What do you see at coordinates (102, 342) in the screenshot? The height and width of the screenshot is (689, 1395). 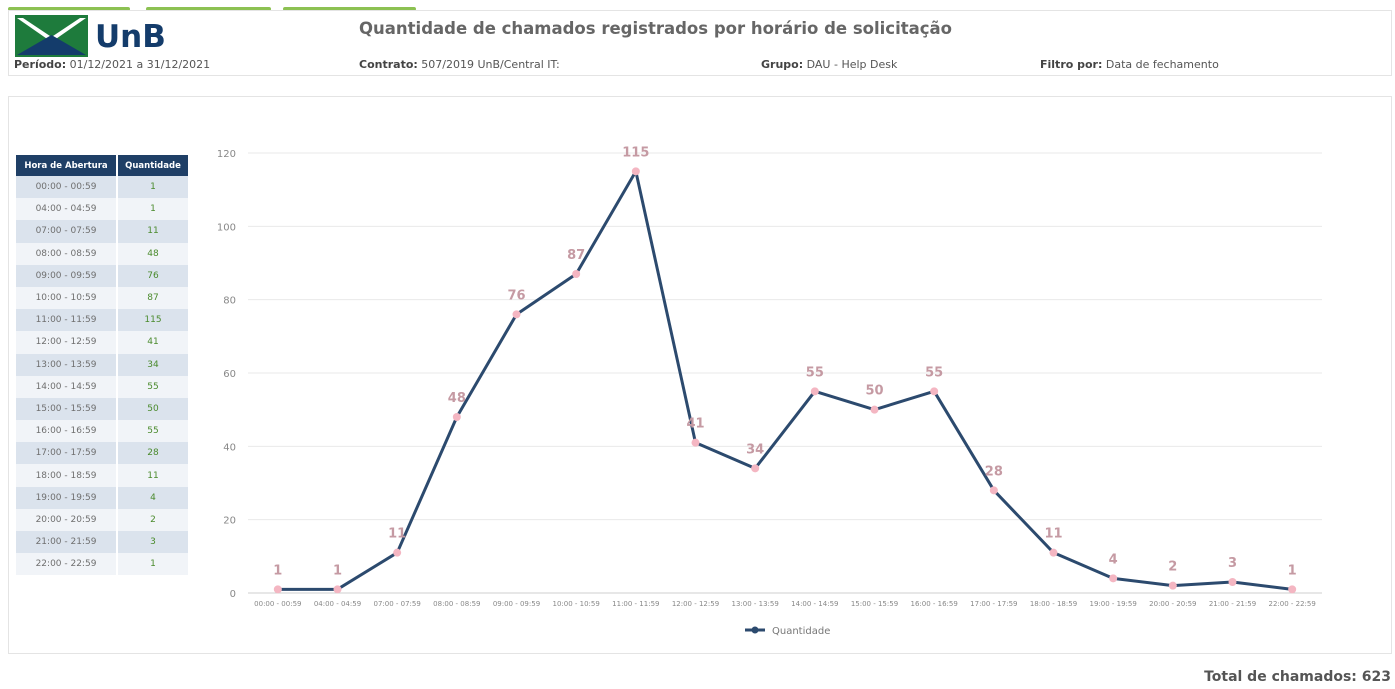 I see `table-row: 12:00 - 12:59 41` at bounding box center [102, 342].